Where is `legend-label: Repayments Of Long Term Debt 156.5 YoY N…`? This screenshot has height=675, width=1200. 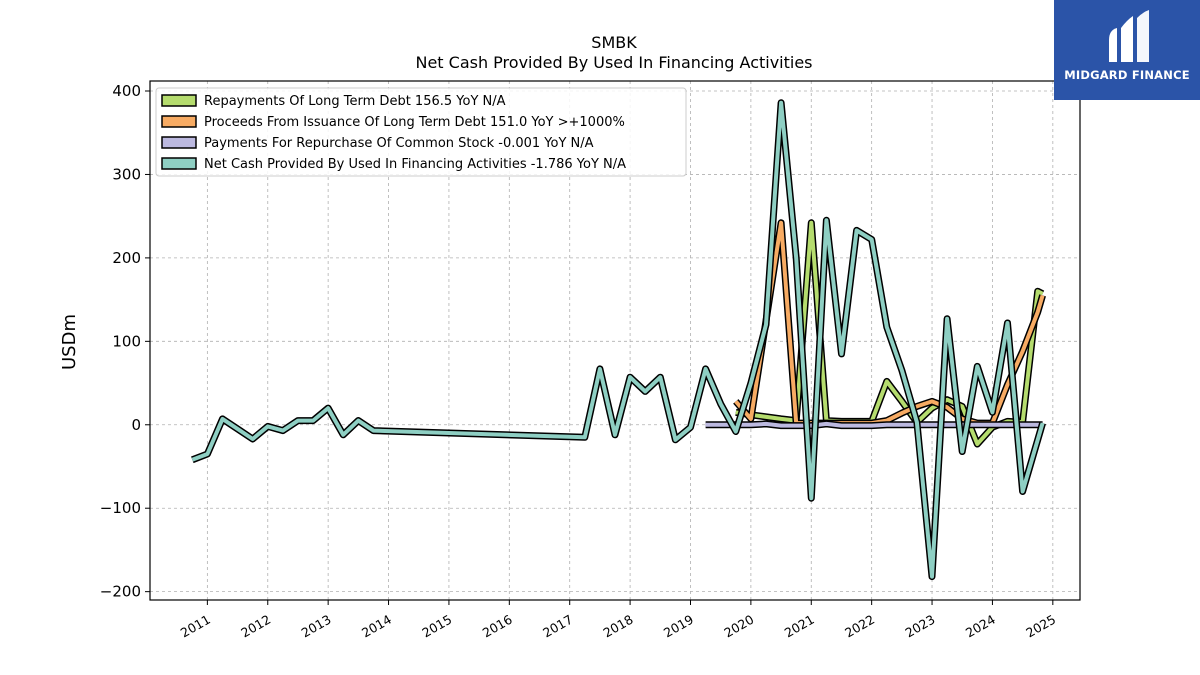
legend-label: Repayments Of Long Term Debt 156.5 YoY N… is located at coordinates (355, 101).